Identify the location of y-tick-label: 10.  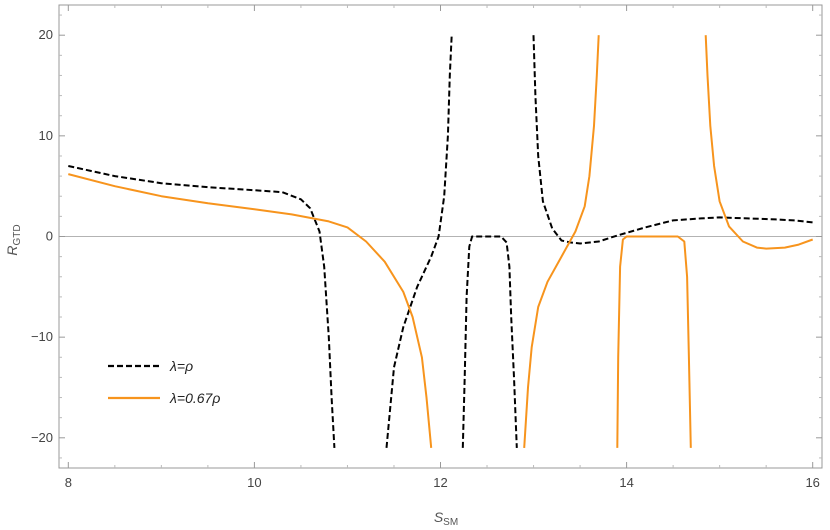
(46, 135).